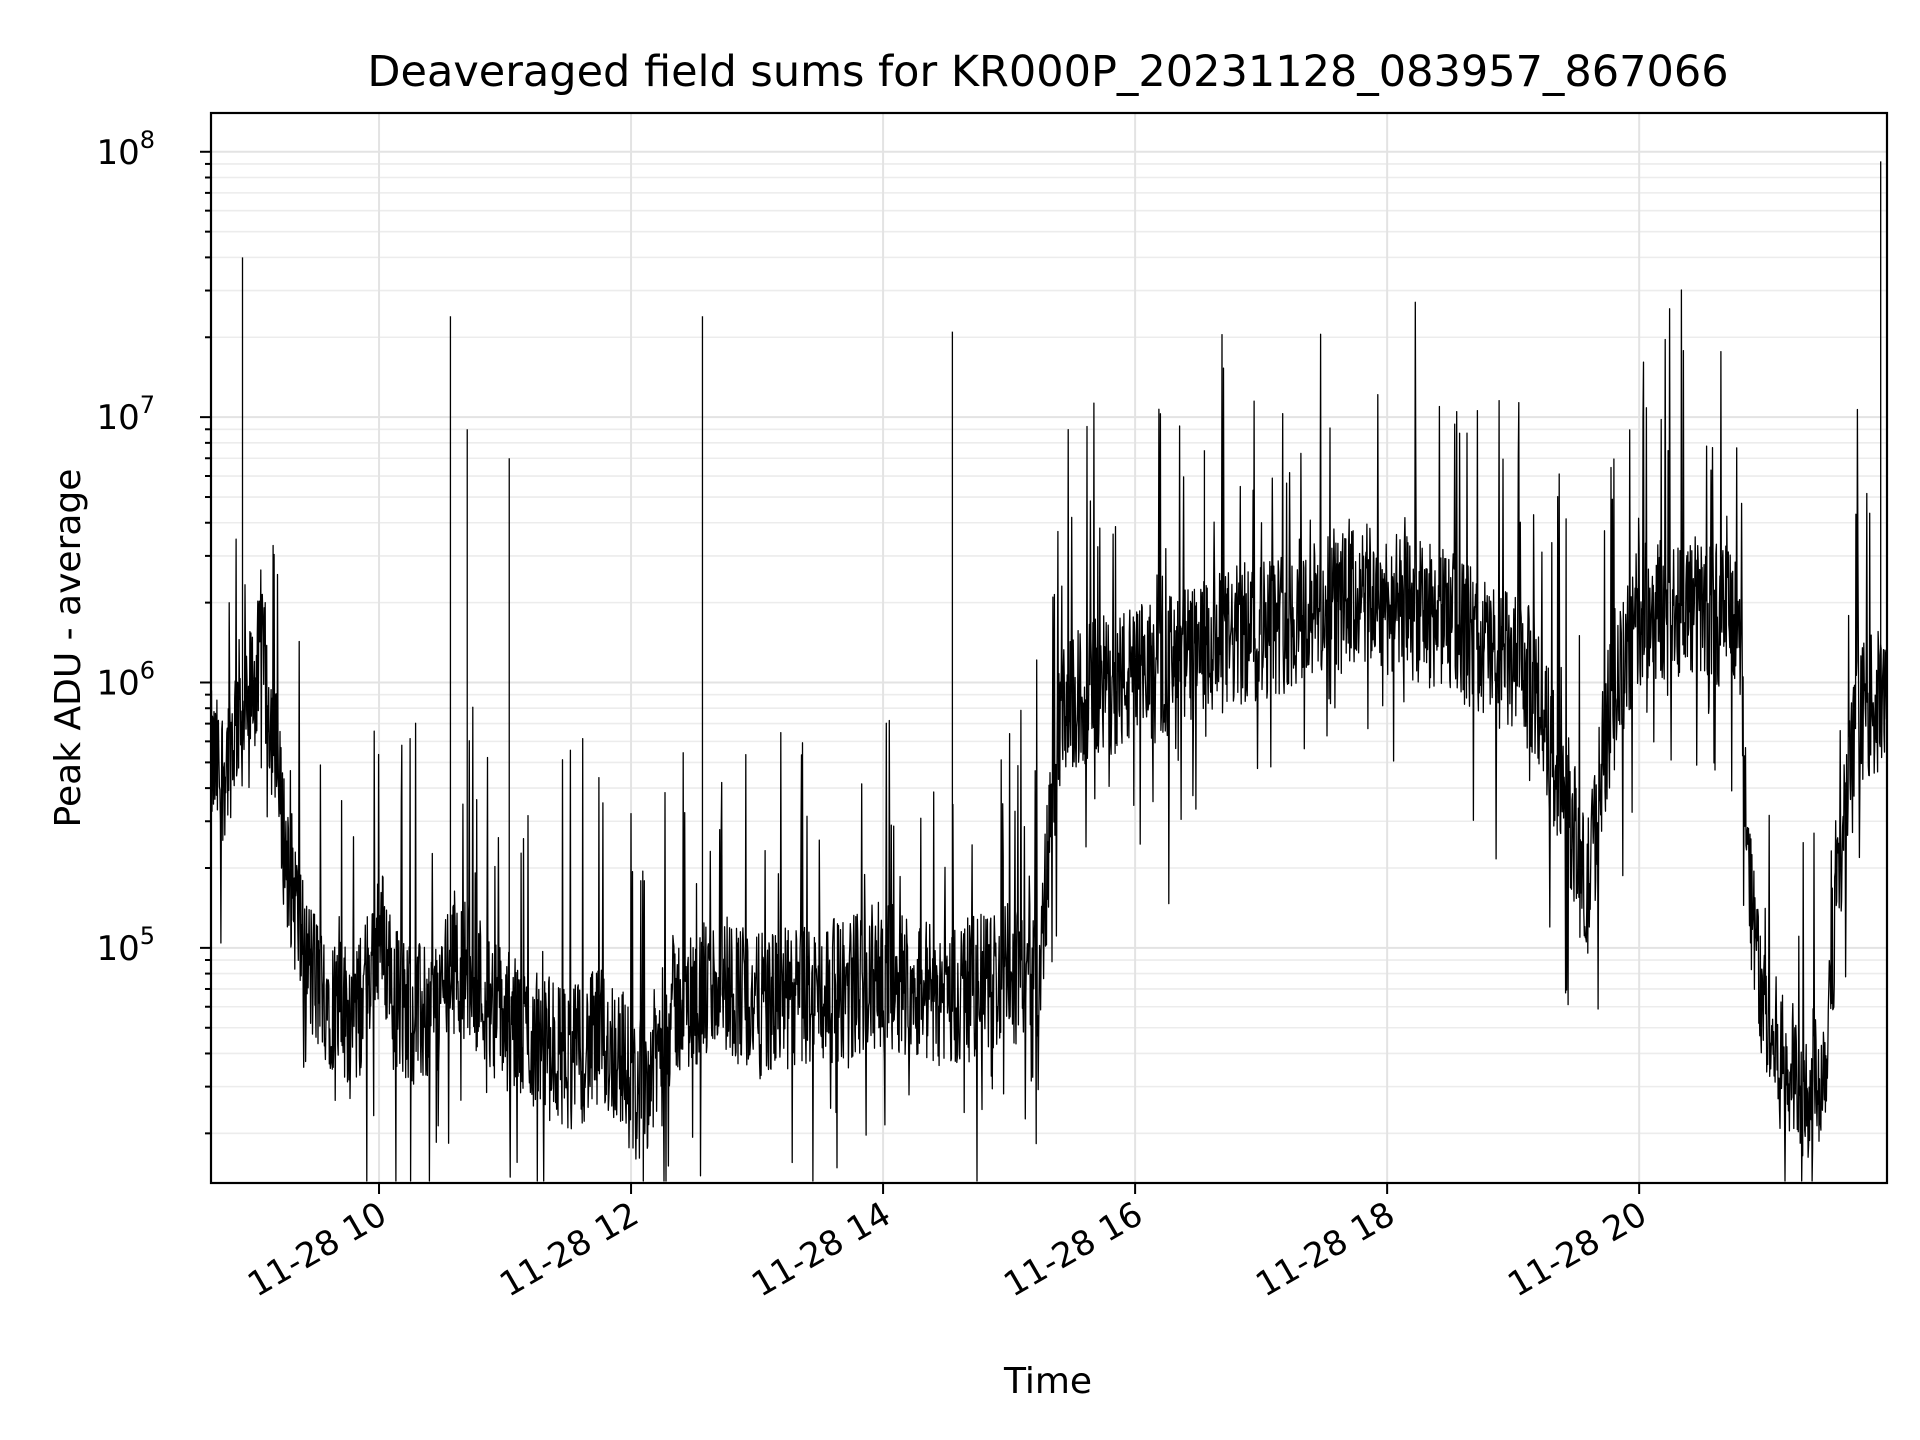 The width and height of the screenshot is (1920, 1440). I want to click on y-tick-exponent: 8, so click(147, 140).